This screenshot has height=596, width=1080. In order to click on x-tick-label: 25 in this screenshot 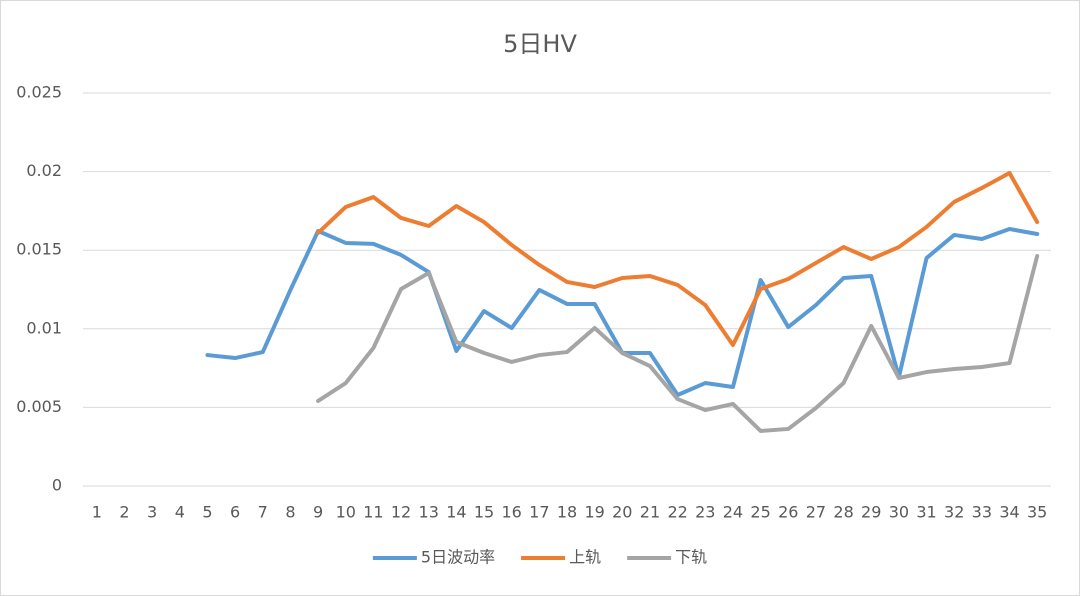, I will do `click(760, 512)`.